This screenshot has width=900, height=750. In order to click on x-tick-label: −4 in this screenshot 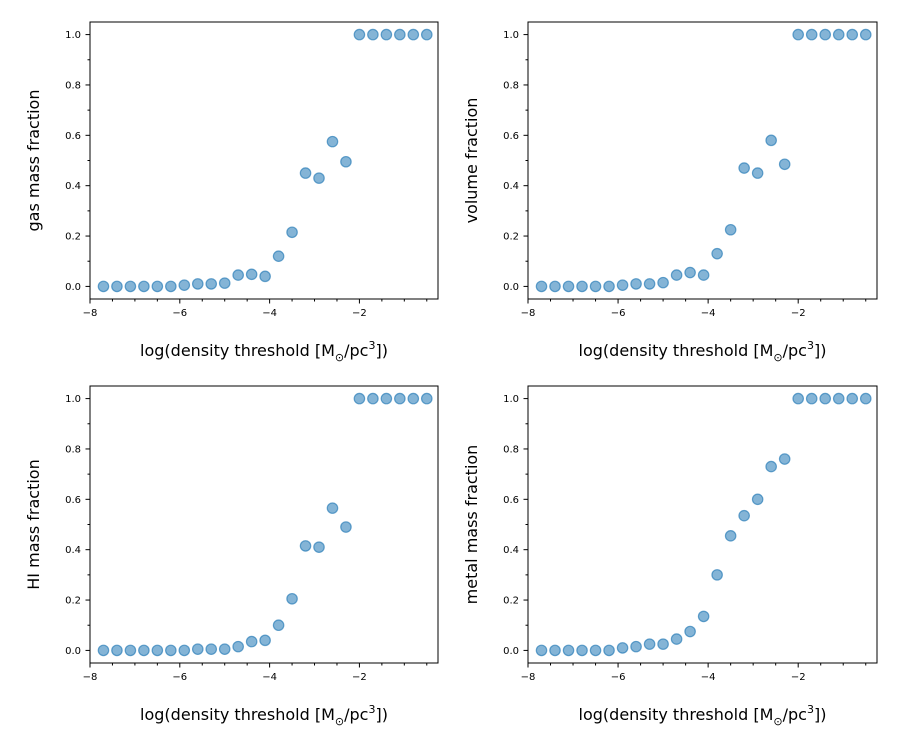, I will do `click(708, 313)`.